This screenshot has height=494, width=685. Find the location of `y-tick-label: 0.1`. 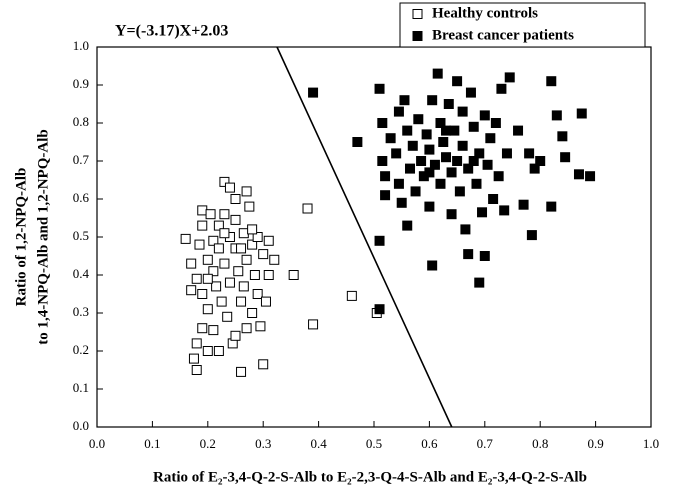

y-tick-label: 0.1 is located at coordinates (81, 387).